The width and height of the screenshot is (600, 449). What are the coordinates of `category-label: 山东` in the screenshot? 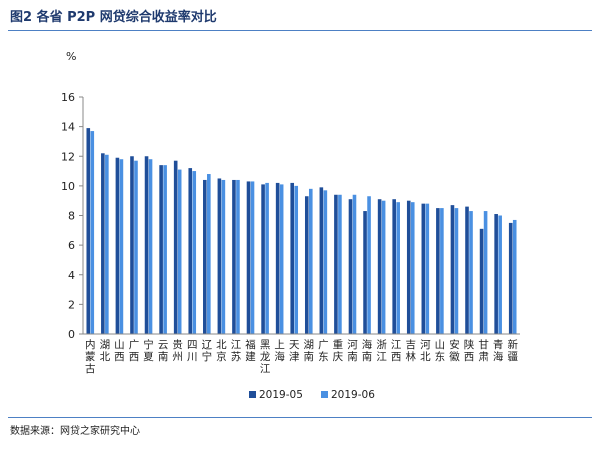 It's located at (440, 351).